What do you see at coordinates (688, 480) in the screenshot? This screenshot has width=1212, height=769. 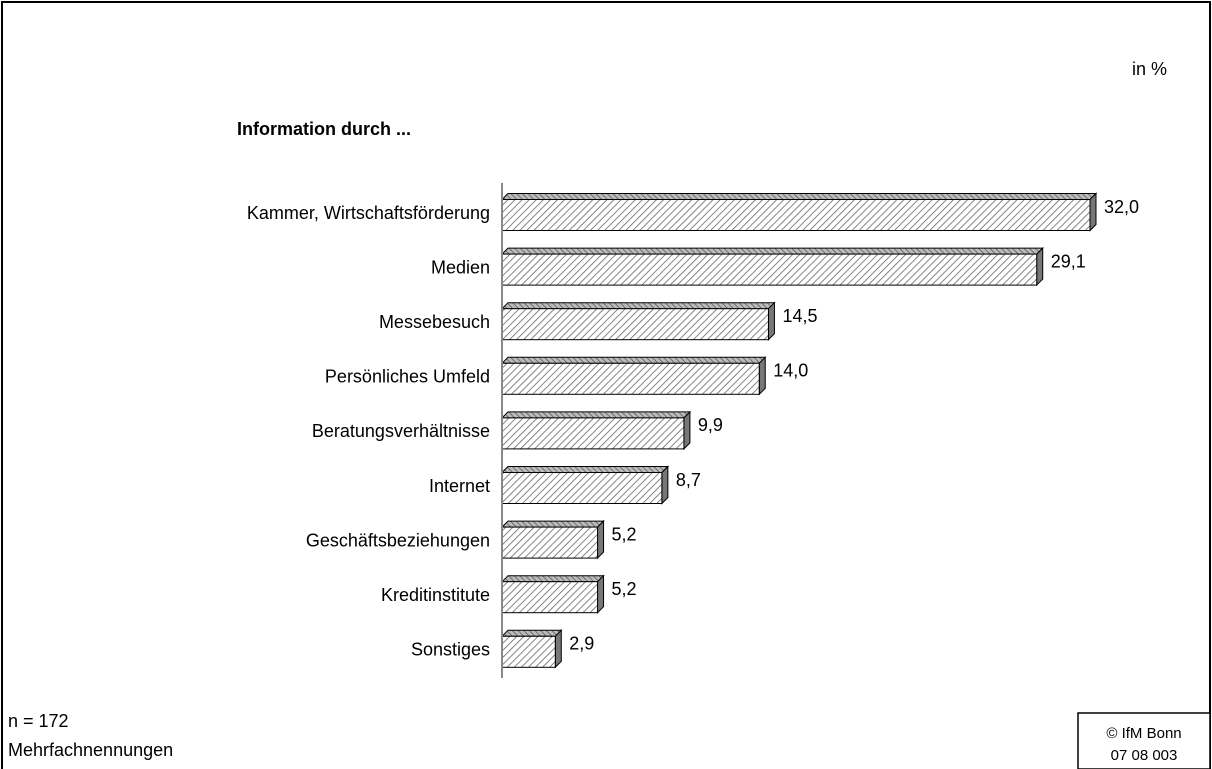 I see `value-label: 8,7` at bounding box center [688, 480].